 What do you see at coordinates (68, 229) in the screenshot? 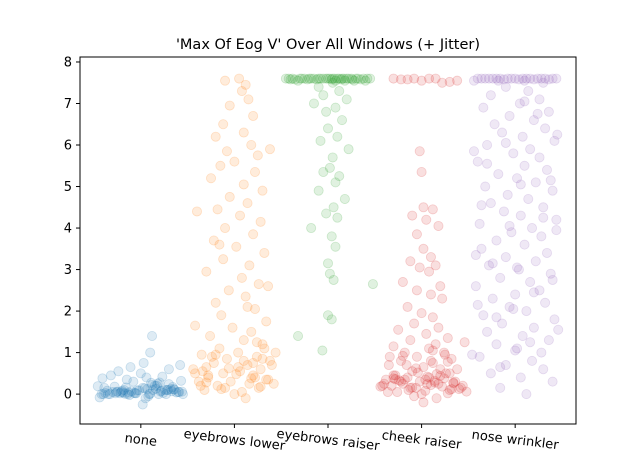
I see `y-tick-label: 4` at bounding box center [68, 229].